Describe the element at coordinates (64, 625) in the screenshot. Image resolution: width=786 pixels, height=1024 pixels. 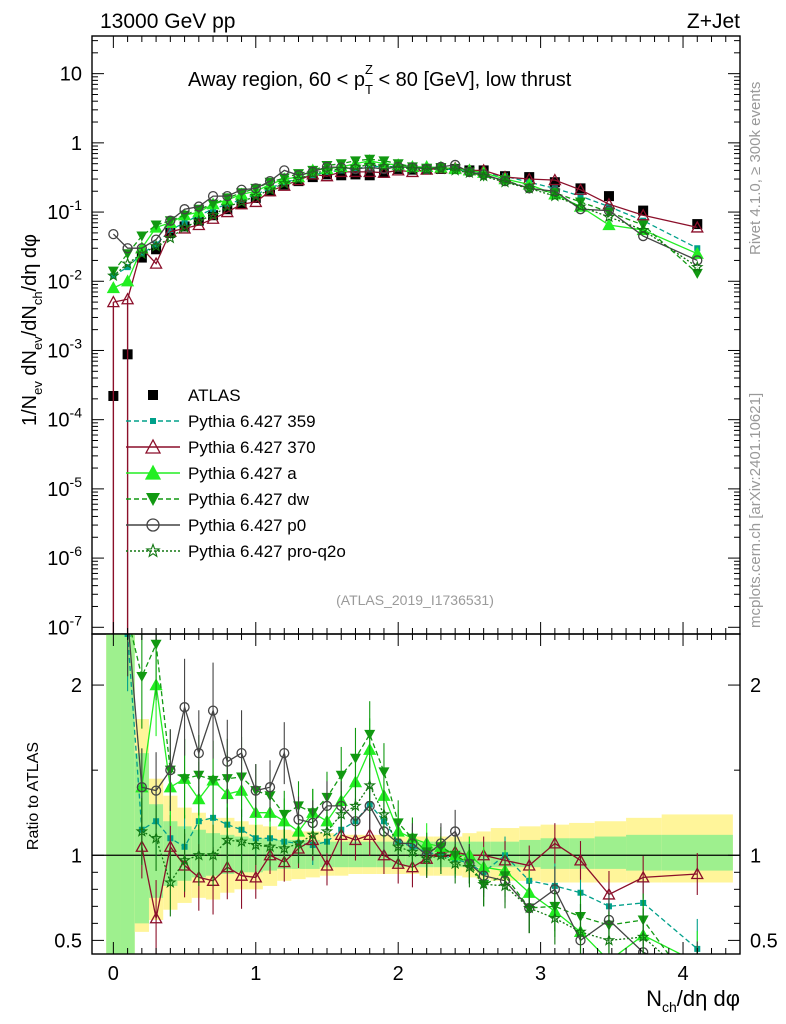
I see `main-y-tick-label: 10⁻⁷` at that location.